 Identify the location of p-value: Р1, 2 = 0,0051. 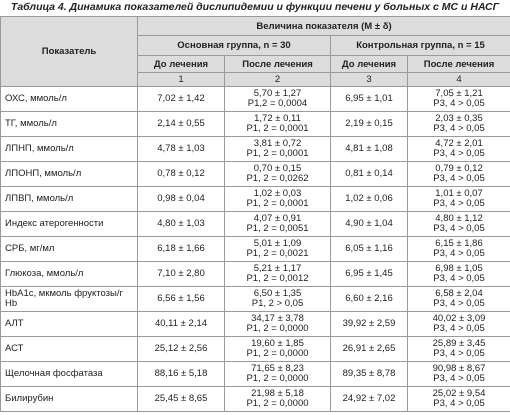
(277, 228).